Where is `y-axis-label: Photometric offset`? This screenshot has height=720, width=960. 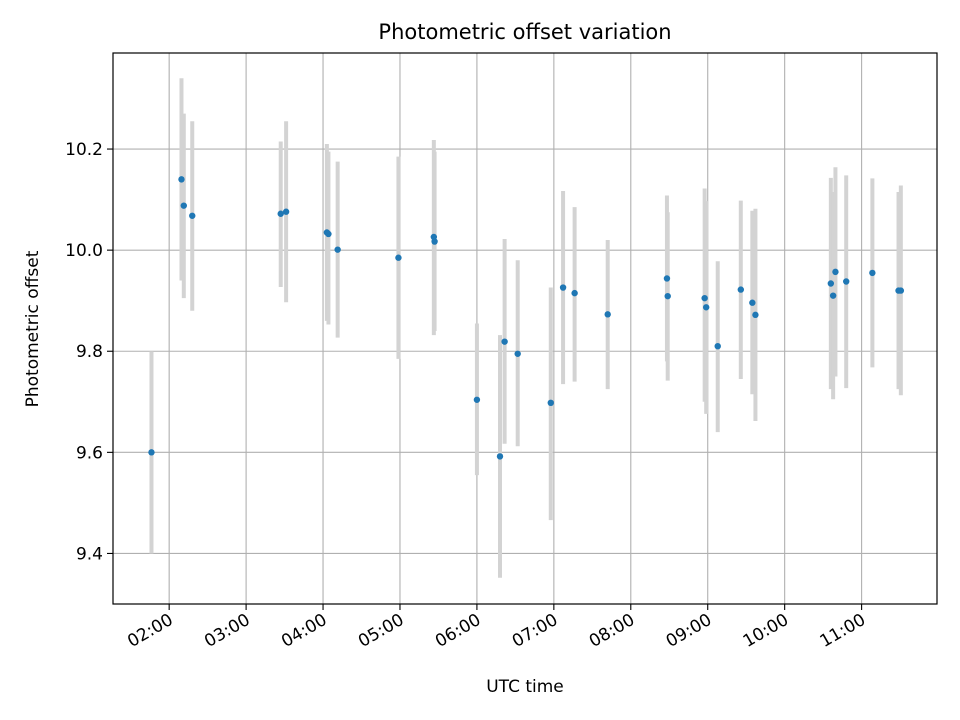 y-axis-label: Photometric offset is located at coordinates (33, 328).